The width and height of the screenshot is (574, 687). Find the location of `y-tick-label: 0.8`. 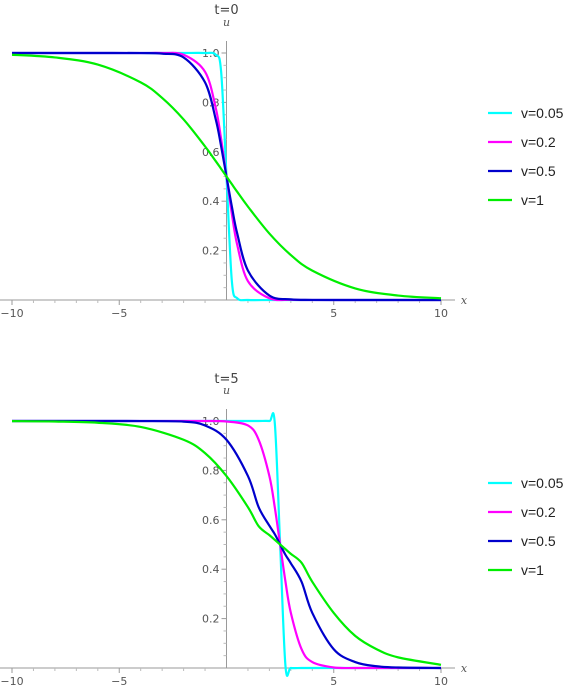

y-tick-label: 0.8 is located at coordinates (211, 470).